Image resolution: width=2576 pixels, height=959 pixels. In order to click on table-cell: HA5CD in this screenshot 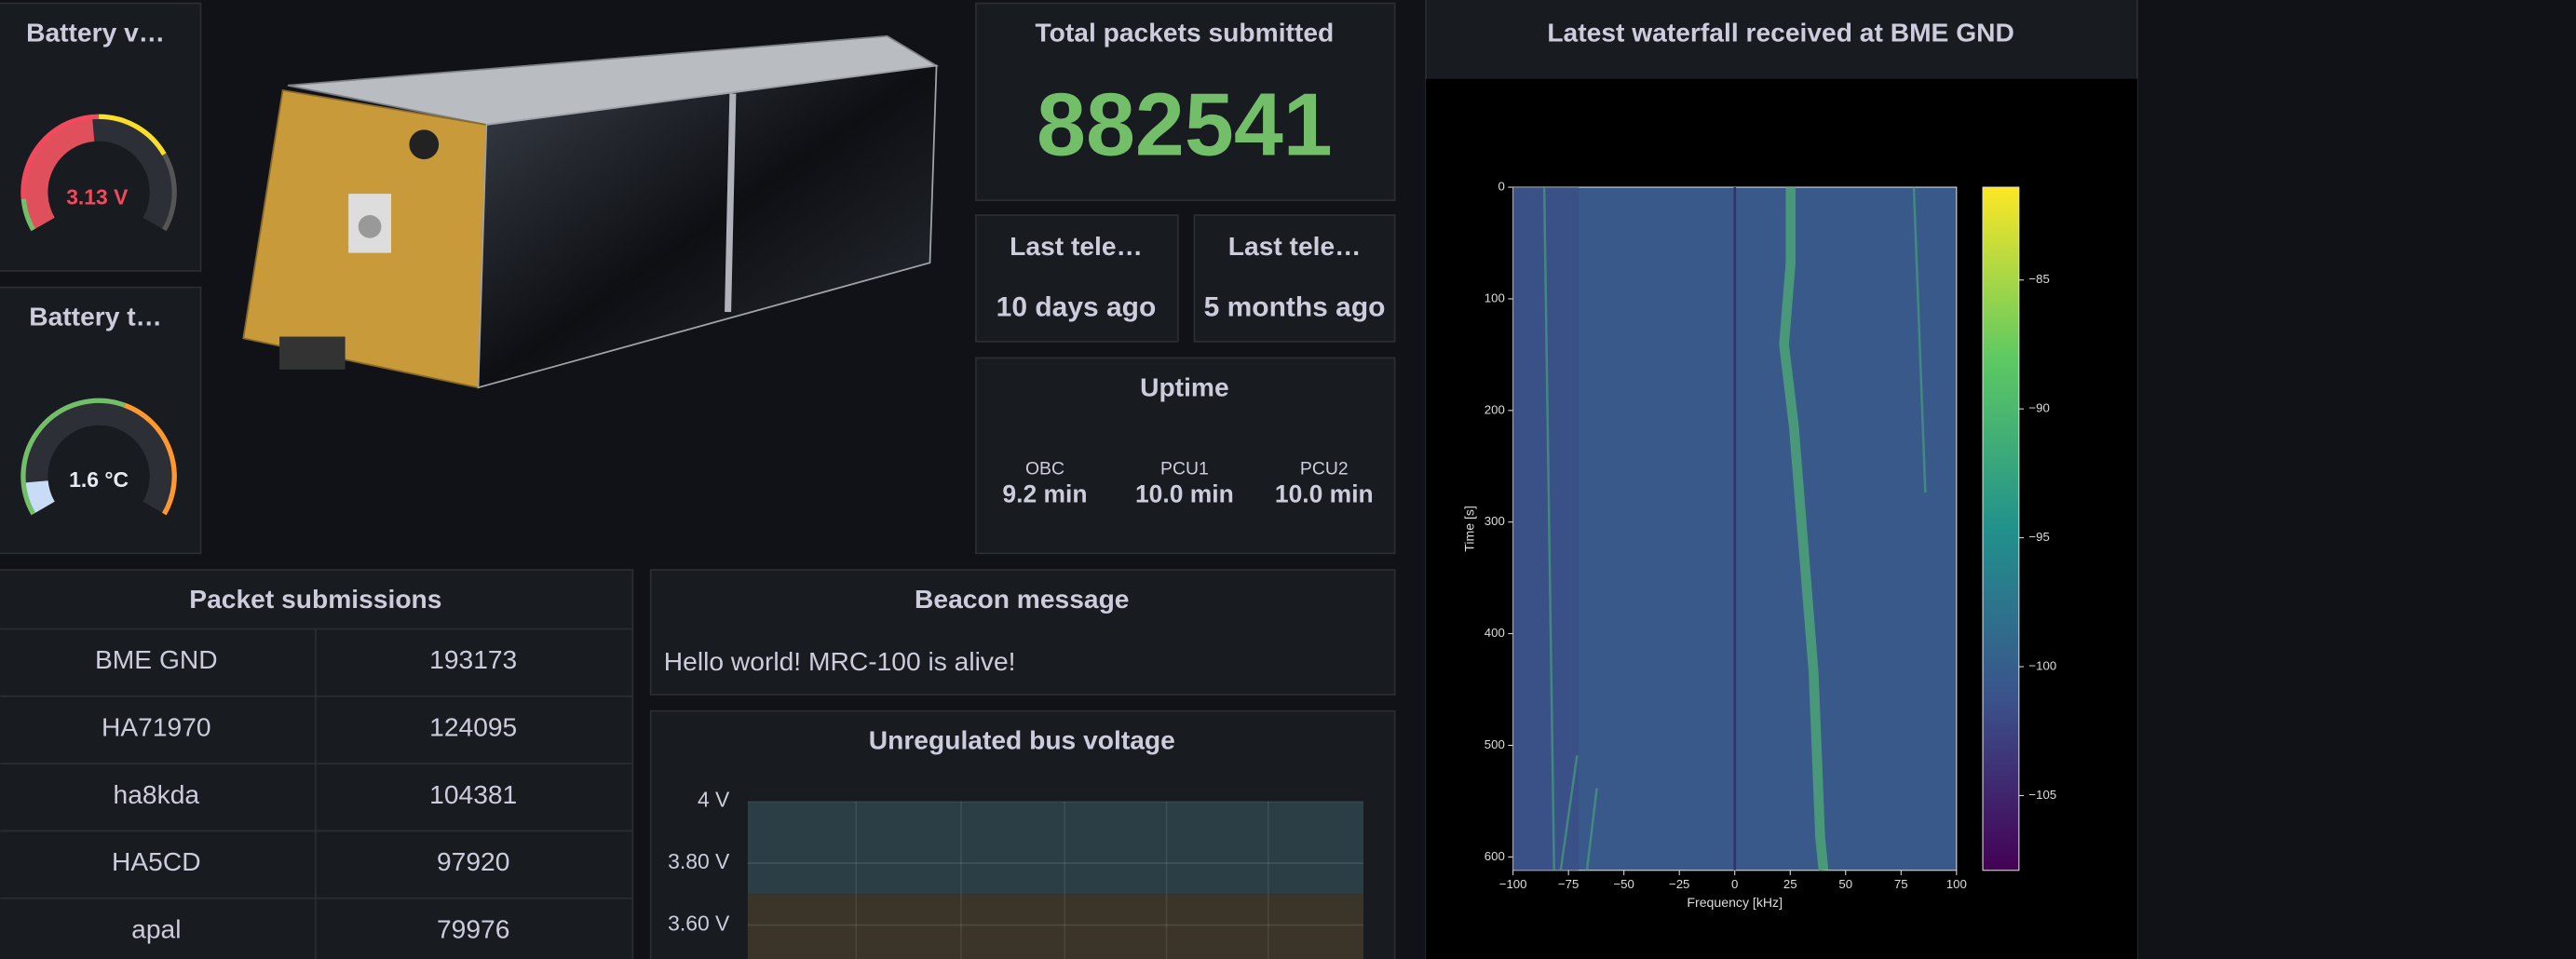, I will do `click(156, 861)`.